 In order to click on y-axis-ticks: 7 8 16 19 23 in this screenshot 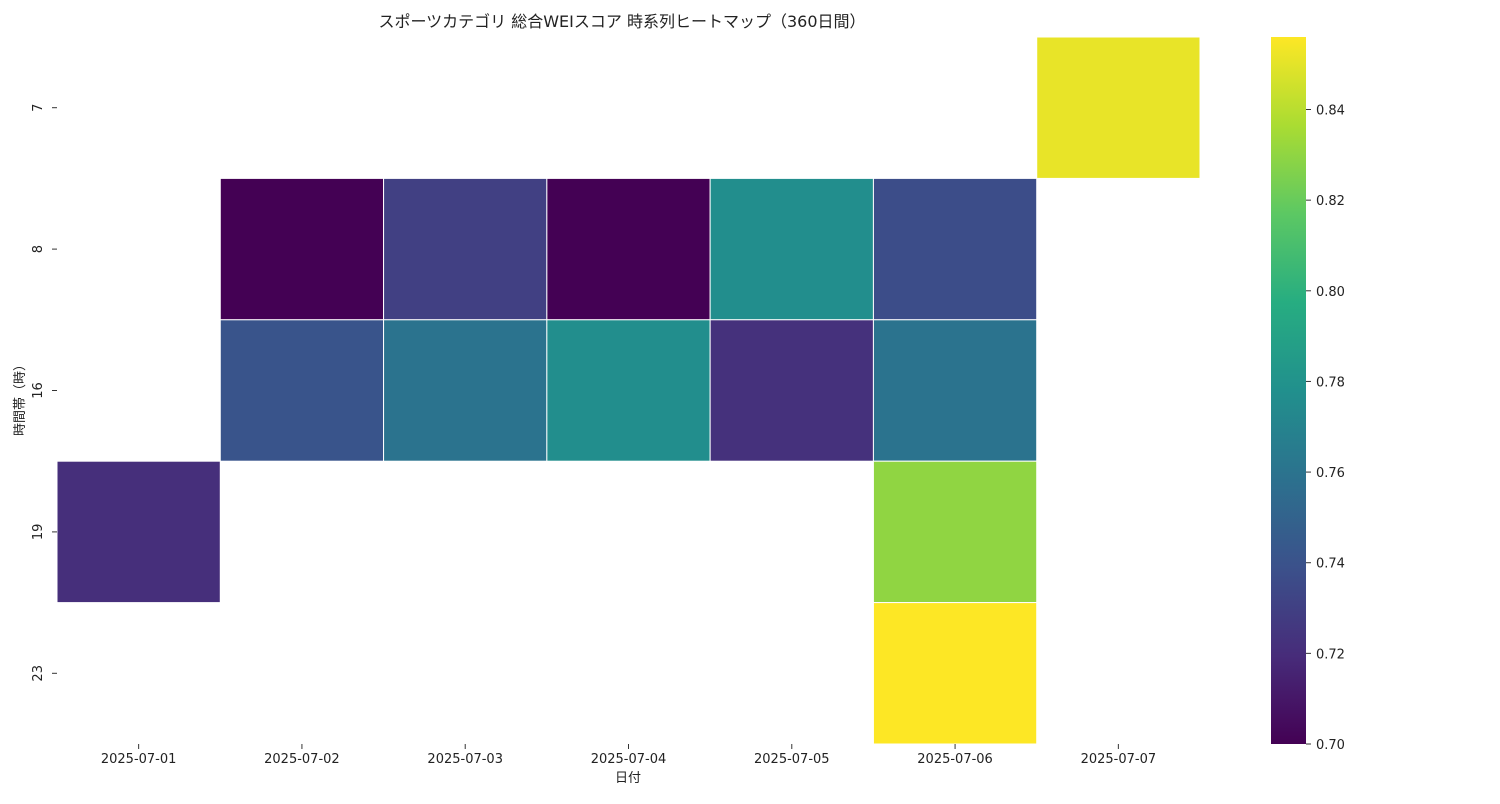, I will do `click(44, 393)`.